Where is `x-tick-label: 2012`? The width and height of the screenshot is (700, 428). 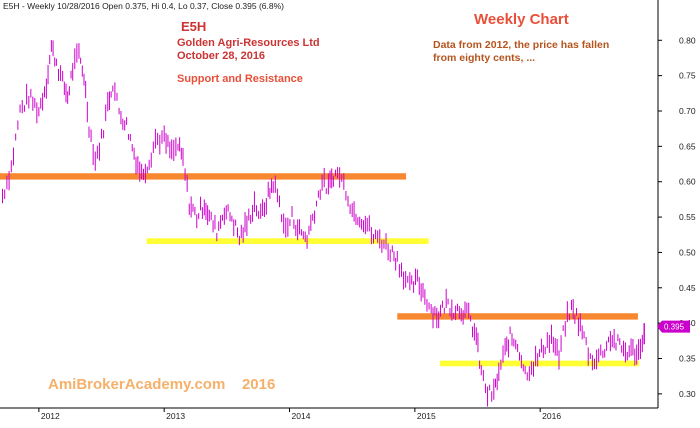
x-tick-label: 2012 is located at coordinates (50, 416).